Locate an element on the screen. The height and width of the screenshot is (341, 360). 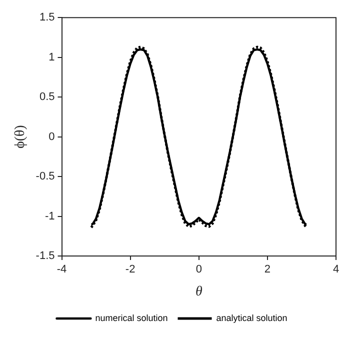
x-axis-title: θ is located at coordinates (198, 292).